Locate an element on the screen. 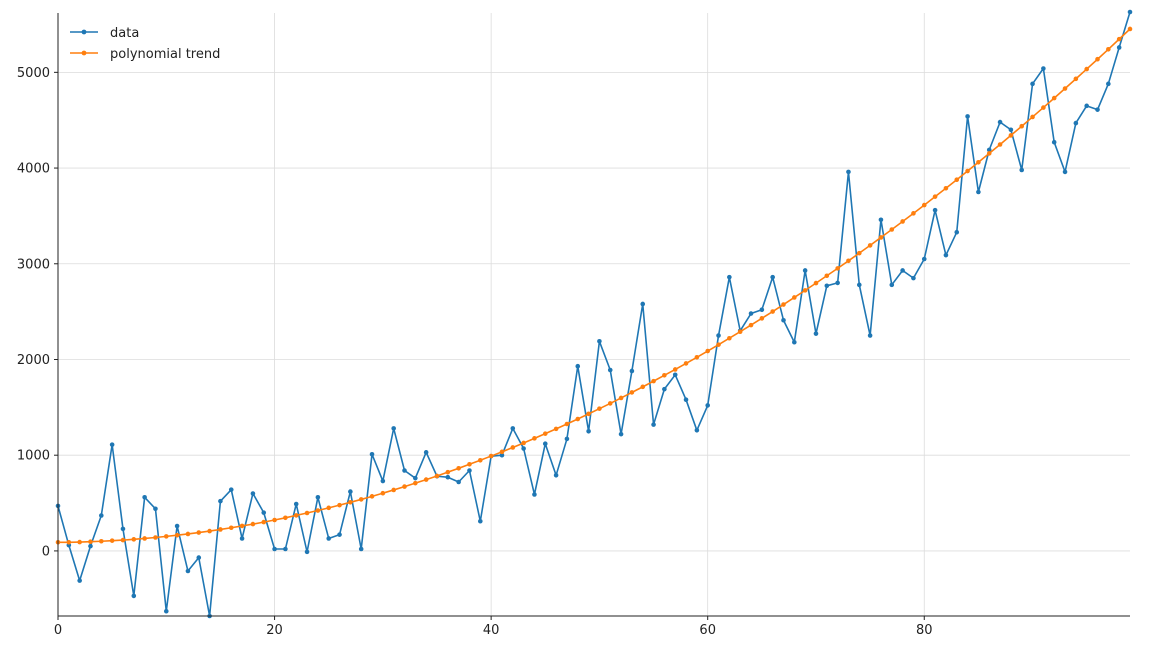 Image resolution: width=1152 pixels, height=648 pixels. legend: data polynomial trend is located at coordinates (152, 43).